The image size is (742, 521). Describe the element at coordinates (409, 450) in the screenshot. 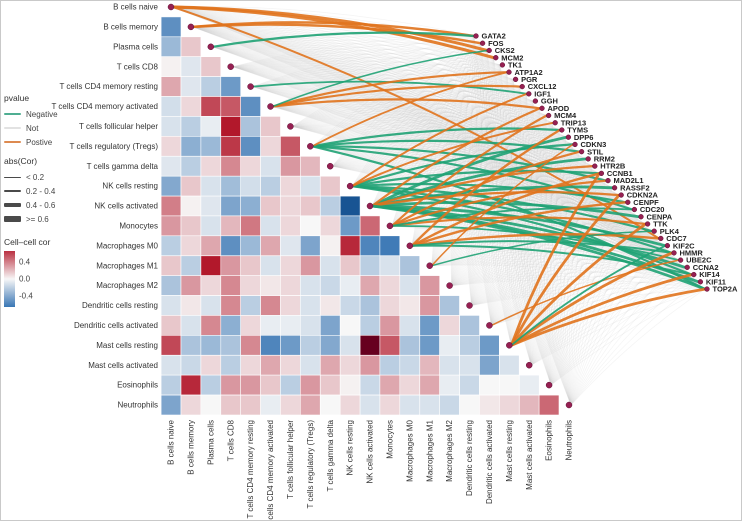

I see `col-label: Macrophages M0` at that location.